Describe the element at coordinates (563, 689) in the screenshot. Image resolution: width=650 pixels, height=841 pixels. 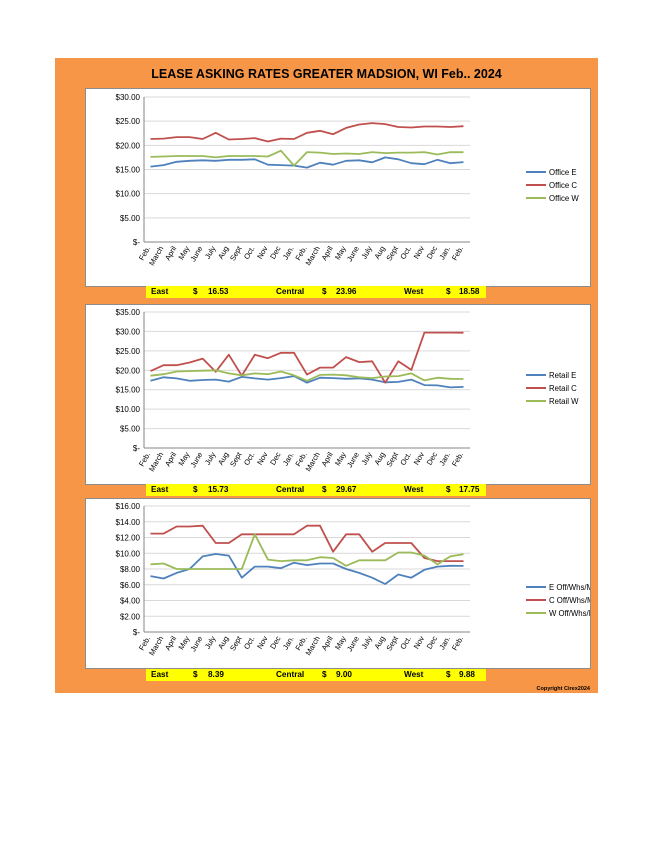
I see `copyright-note: Copyright Cirex2024` at that location.